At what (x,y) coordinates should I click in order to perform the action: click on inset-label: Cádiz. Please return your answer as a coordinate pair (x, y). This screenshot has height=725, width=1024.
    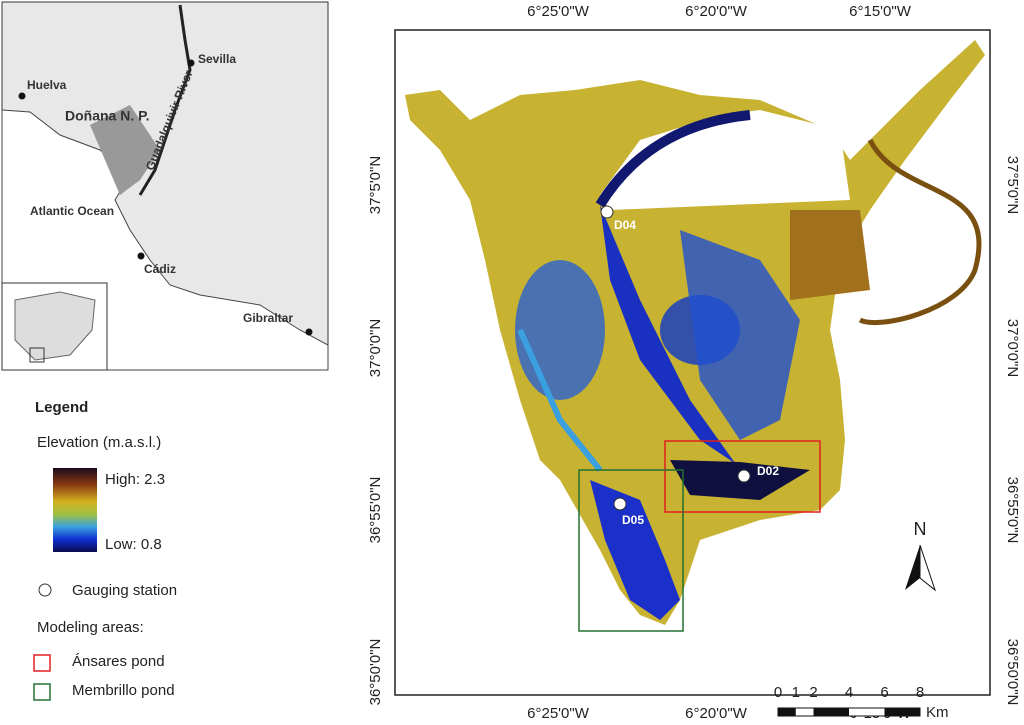
    Looking at the image, I should click on (160, 269).